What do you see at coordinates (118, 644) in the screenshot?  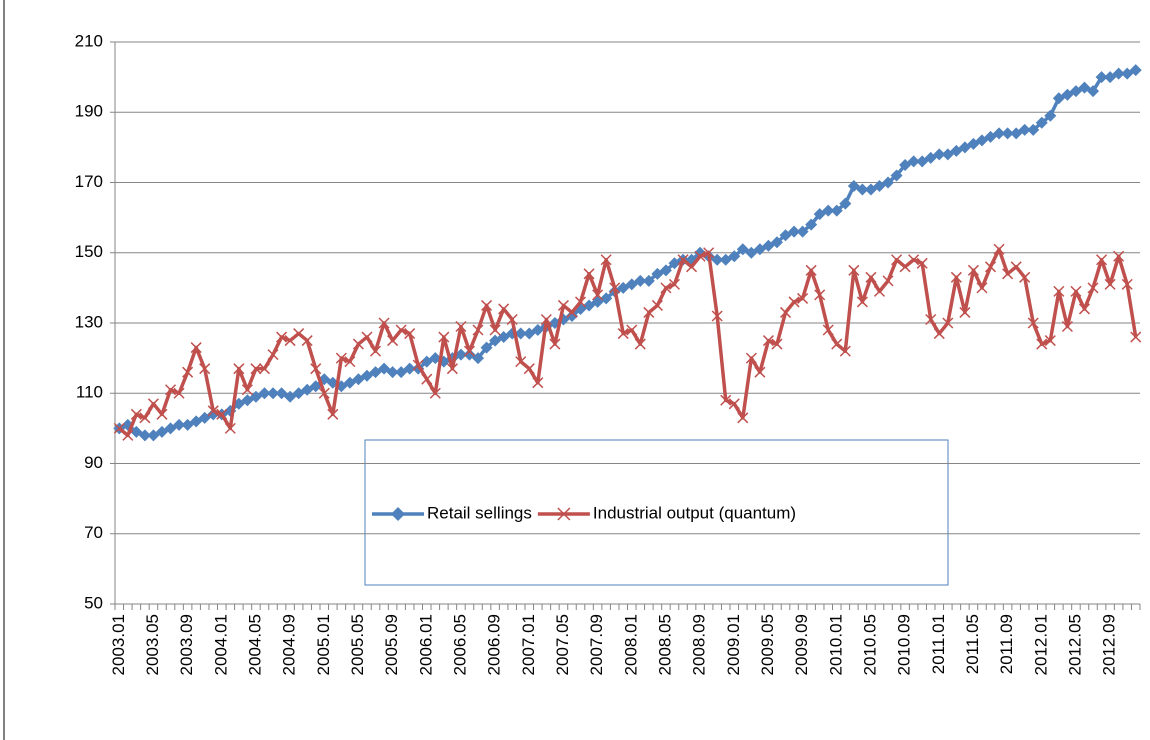 I see `x-tick-label: 2003.01` at bounding box center [118, 644].